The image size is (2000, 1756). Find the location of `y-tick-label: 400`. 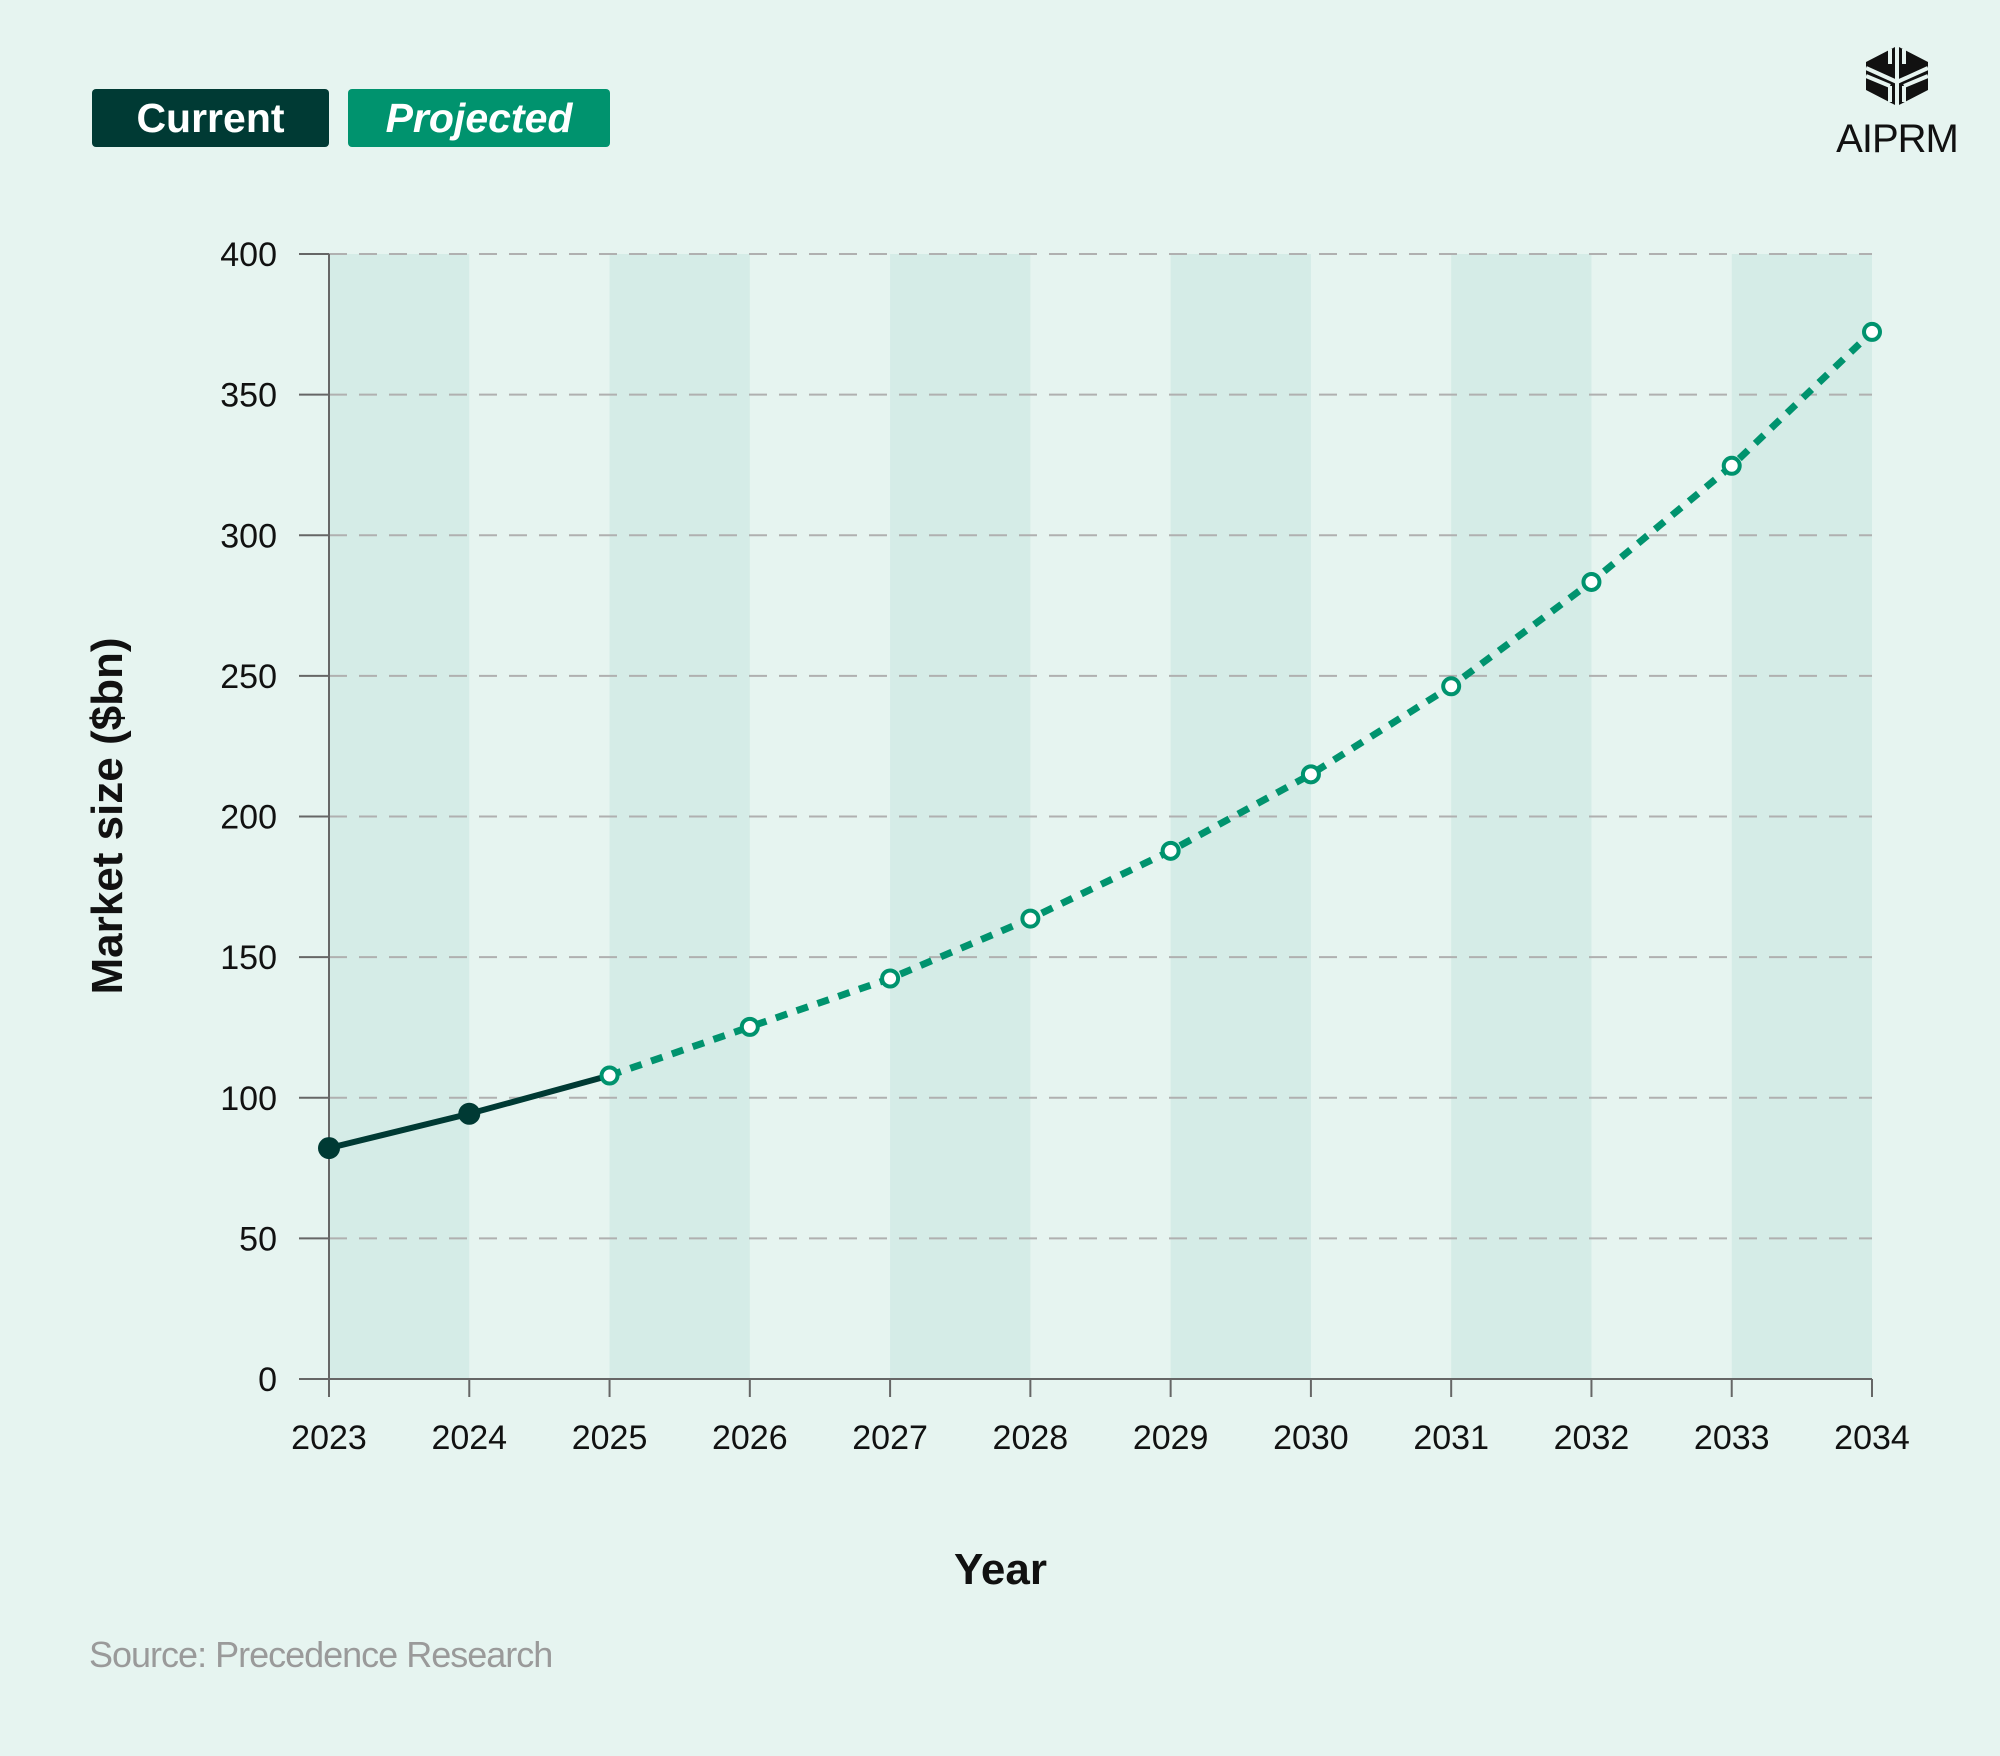

y-tick-label: 400 is located at coordinates (248, 255).